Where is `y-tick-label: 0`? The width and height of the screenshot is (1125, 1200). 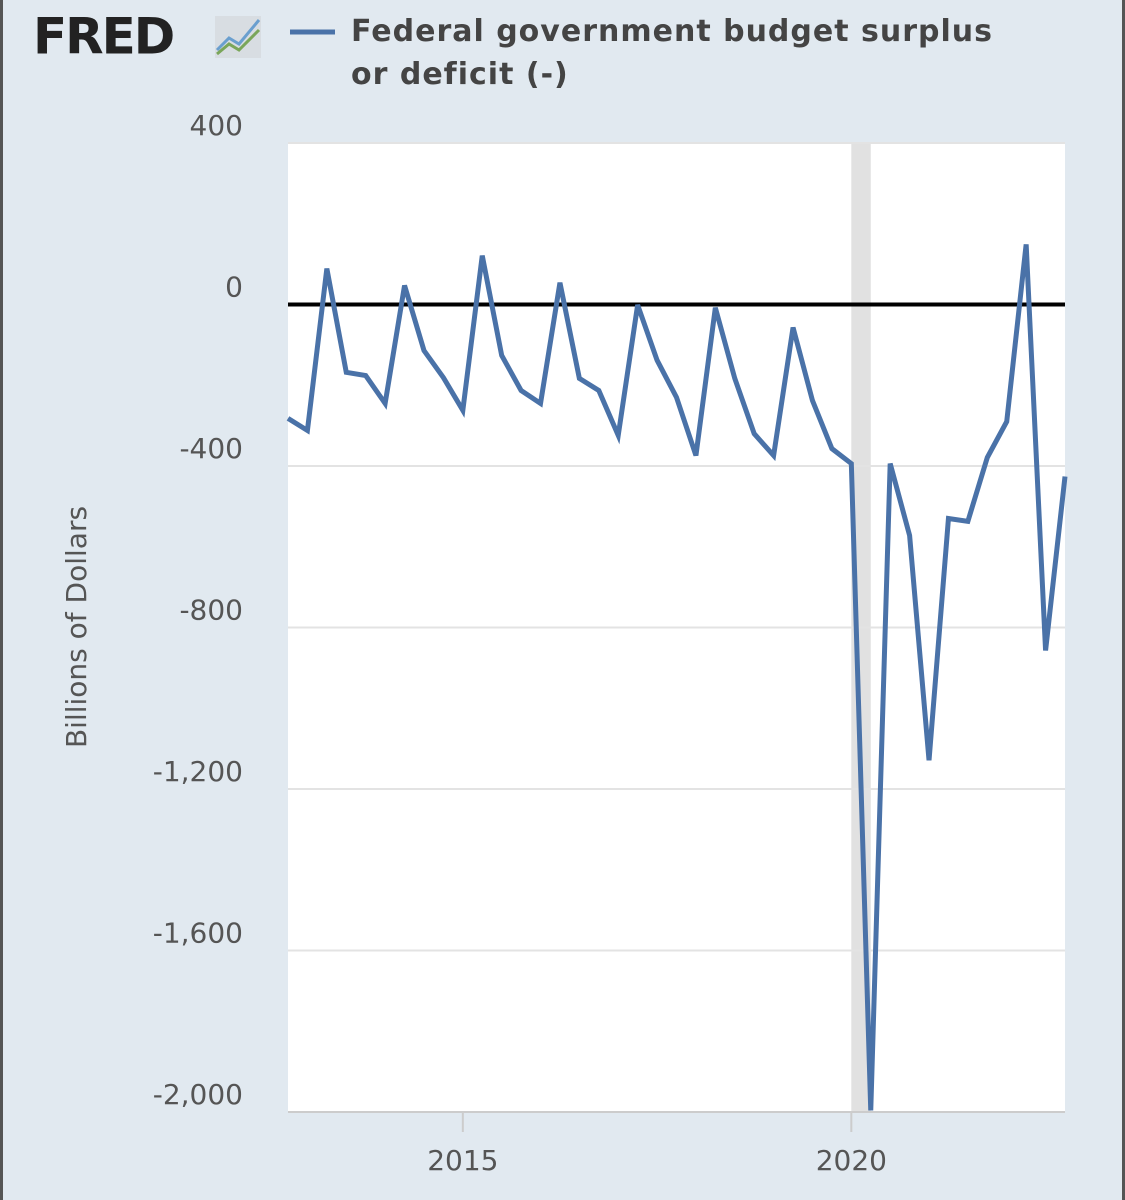
y-tick-label: 0 is located at coordinates (234, 287).